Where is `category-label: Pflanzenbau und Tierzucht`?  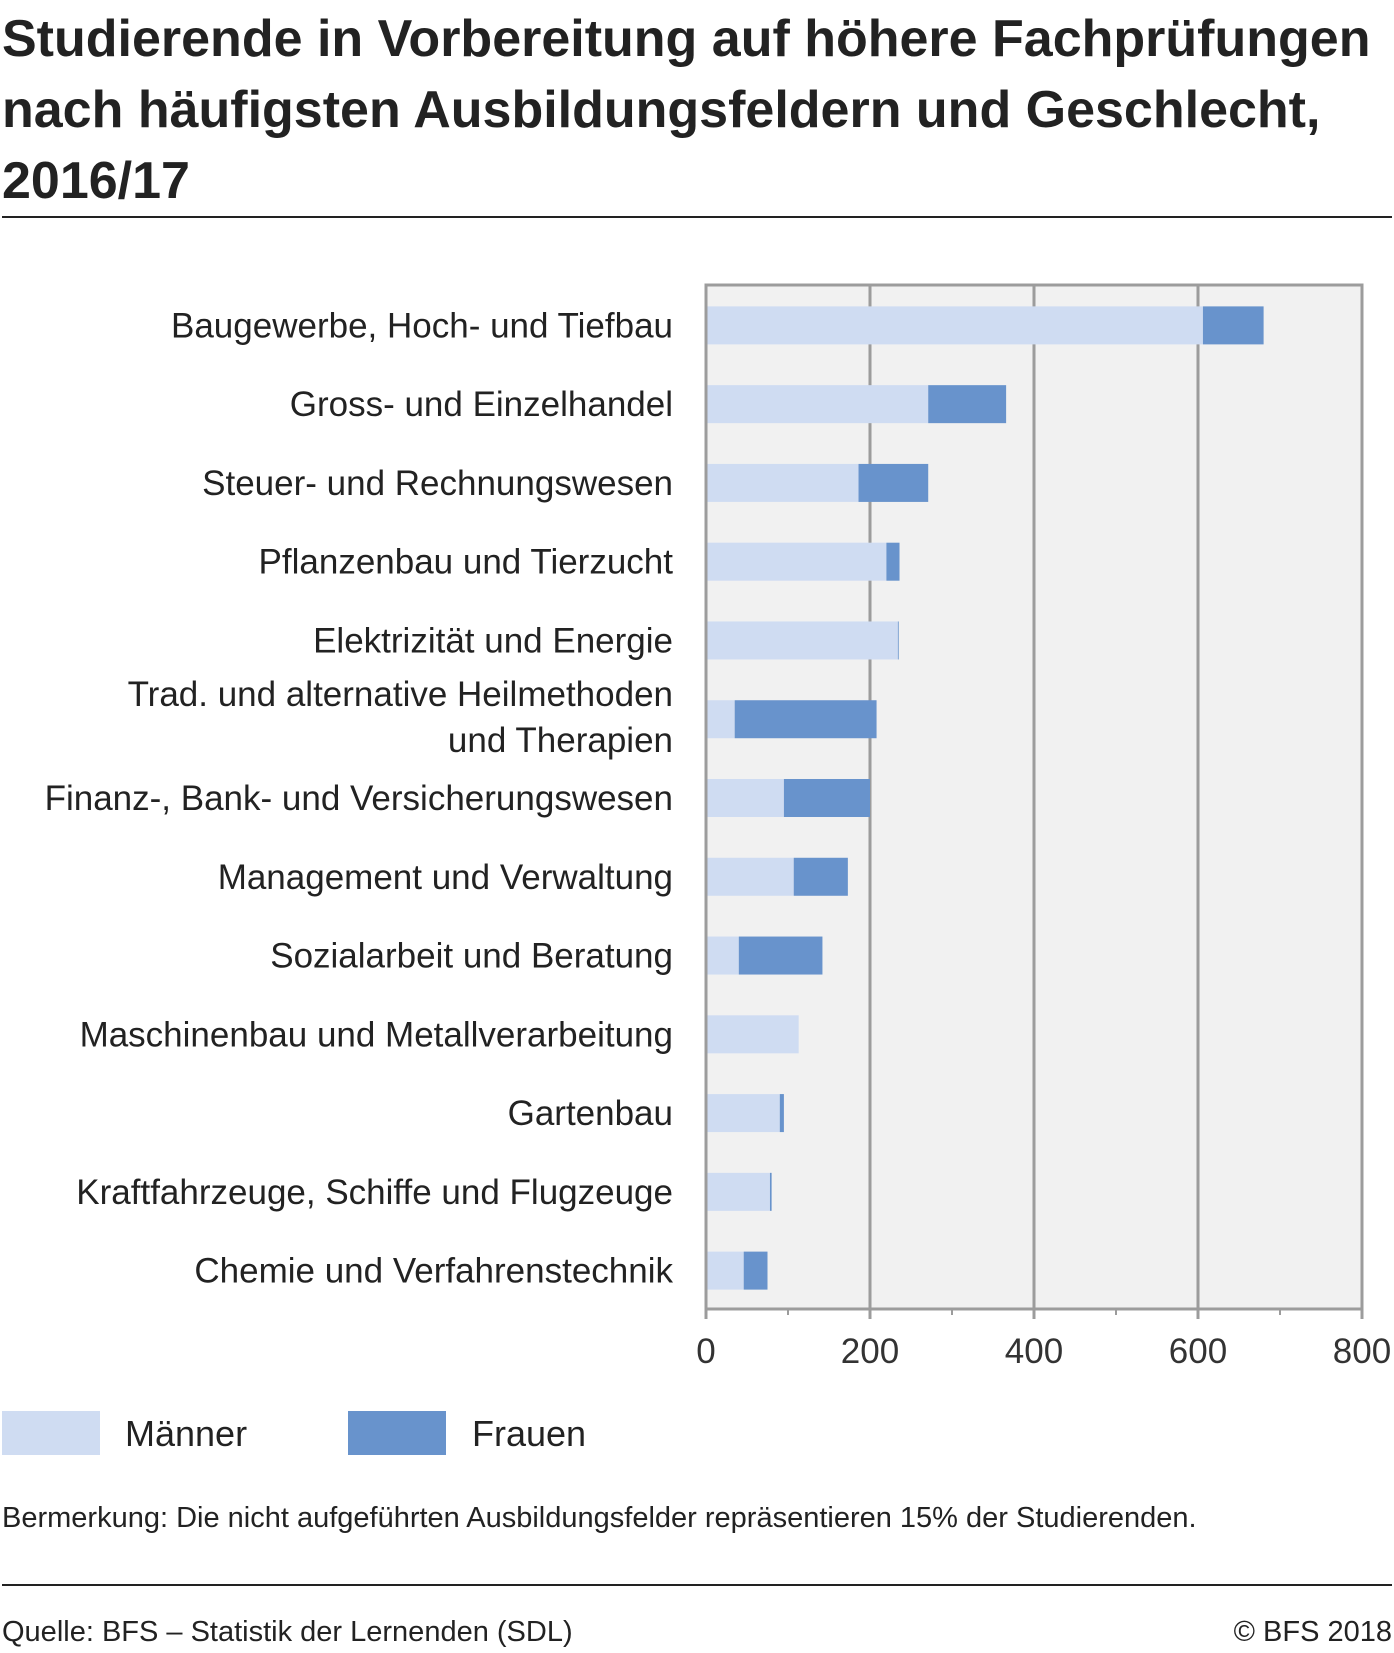 category-label: Pflanzenbau und Tierzucht is located at coordinates (466, 562).